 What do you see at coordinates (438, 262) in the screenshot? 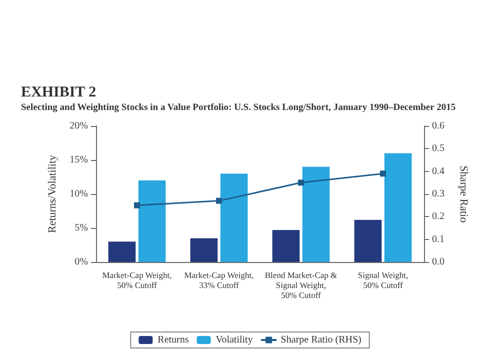
I see `y2-tick-label: 0.0` at bounding box center [438, 262].